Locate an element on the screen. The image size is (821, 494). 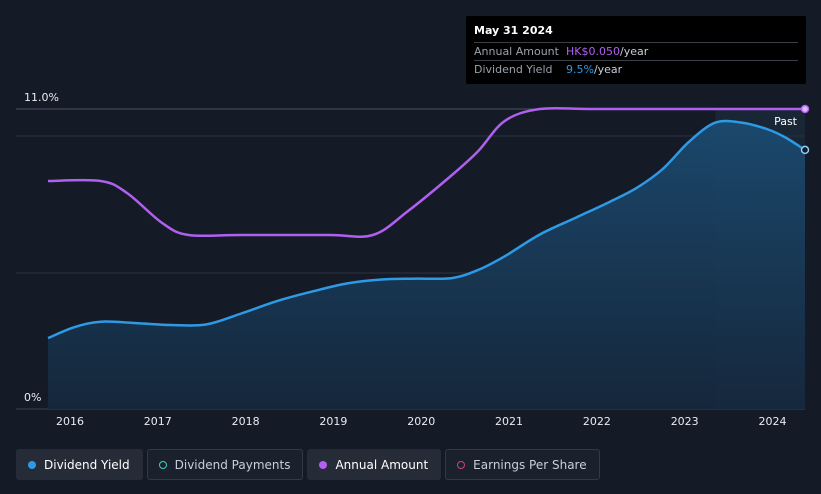
legend-annual-amount-label: Annual Amount is located at coordinates (382, 464).